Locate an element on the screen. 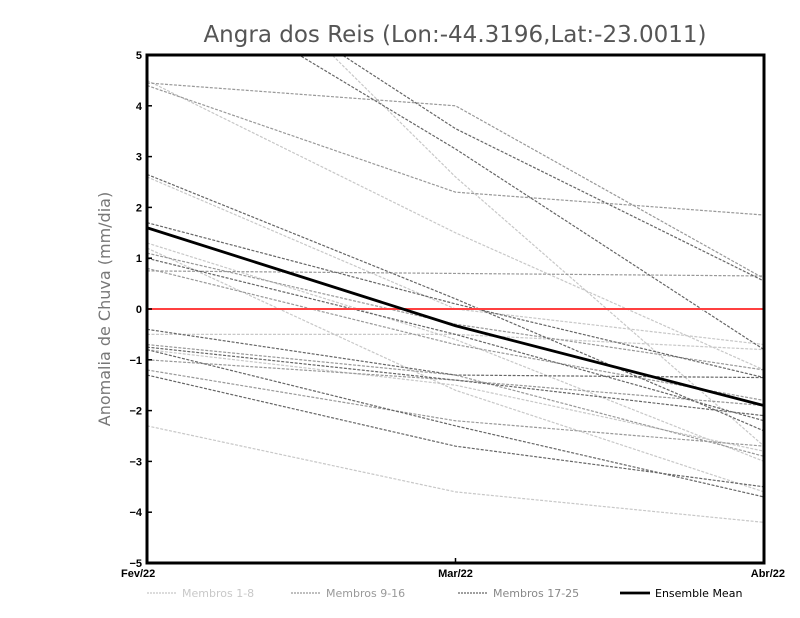  y-axis-label: Anomalia de Chuva (mm/dia) is located at coordinates (104, 309).